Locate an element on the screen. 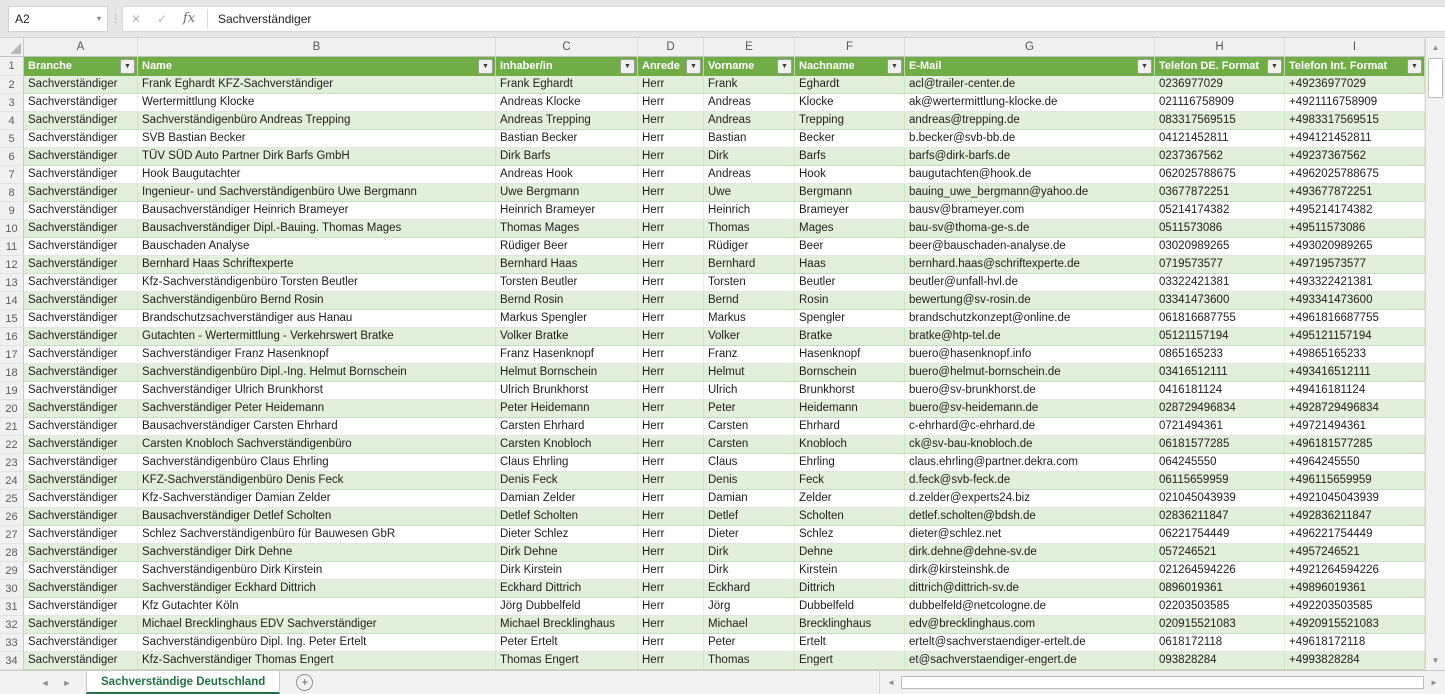 The height and width of the screenshot is (694, 1445). cell-inhaber: Peter Heidemann is located at coordinates (567, 409).